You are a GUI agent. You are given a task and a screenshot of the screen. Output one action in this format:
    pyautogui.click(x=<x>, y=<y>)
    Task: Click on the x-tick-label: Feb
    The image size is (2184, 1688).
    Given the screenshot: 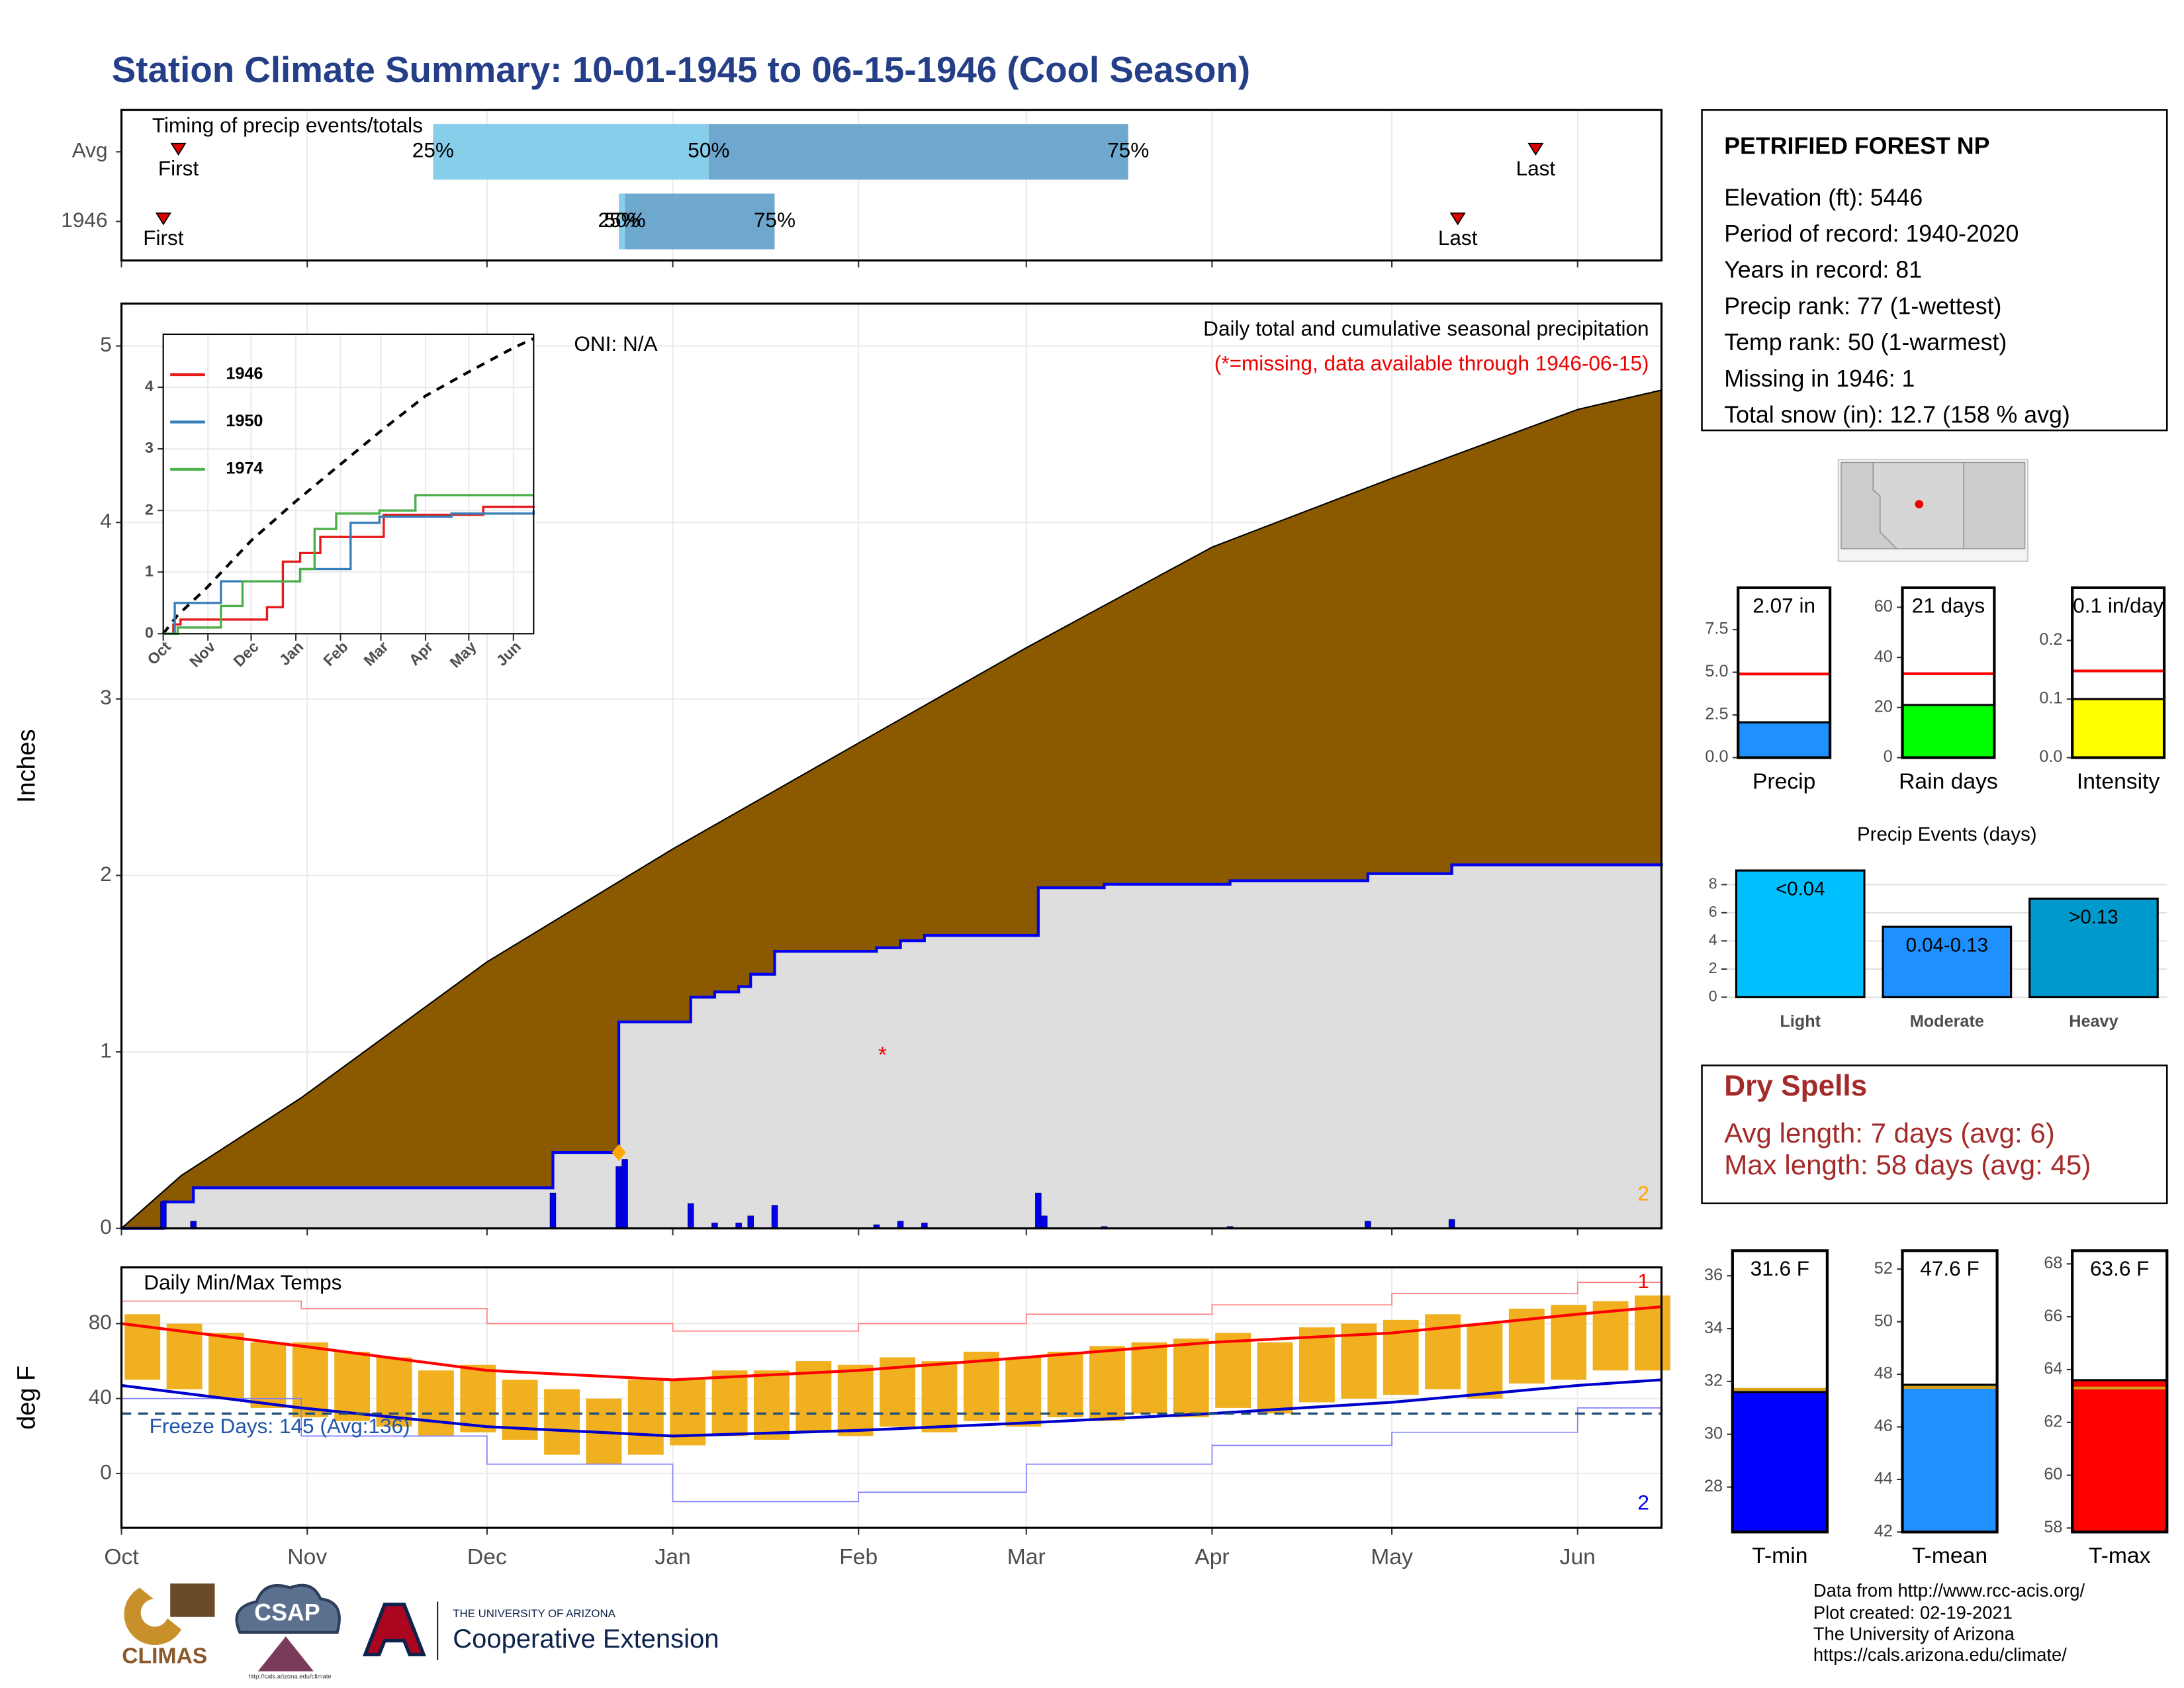 What is the action you would take?
    pyautogui.click(x=859, y=1557)
    